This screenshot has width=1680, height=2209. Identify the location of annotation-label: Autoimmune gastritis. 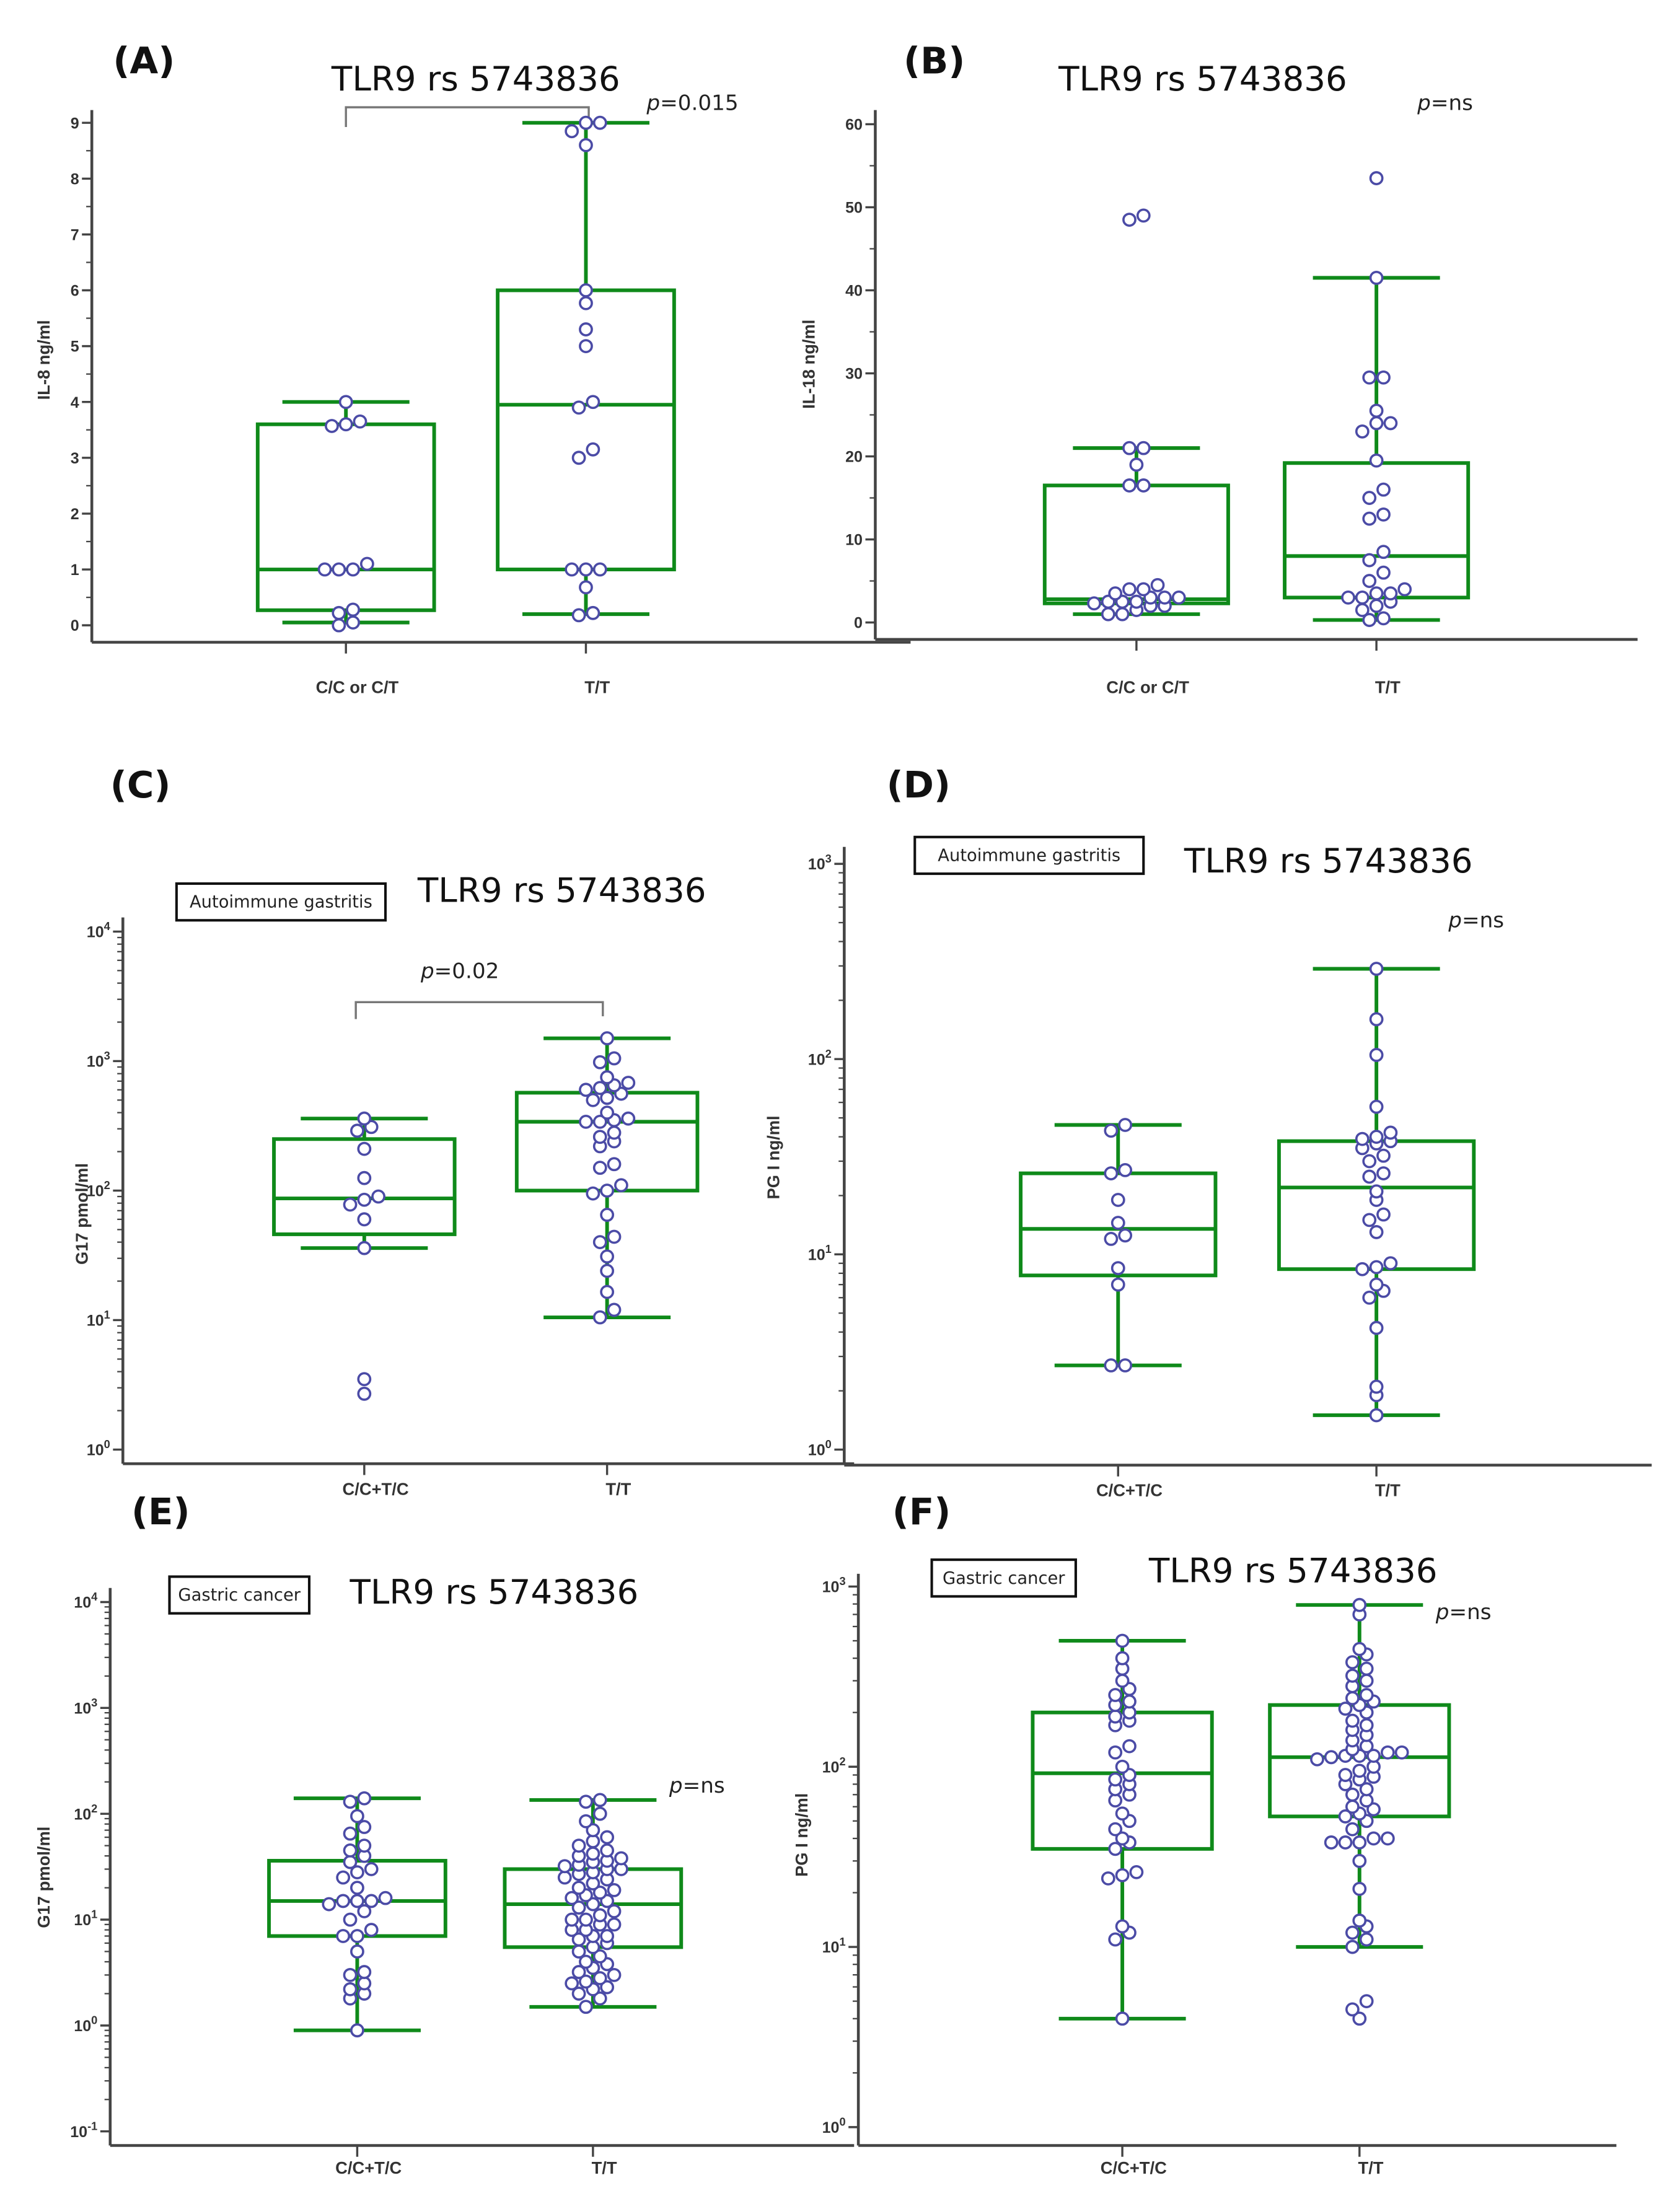
(1029, 856).